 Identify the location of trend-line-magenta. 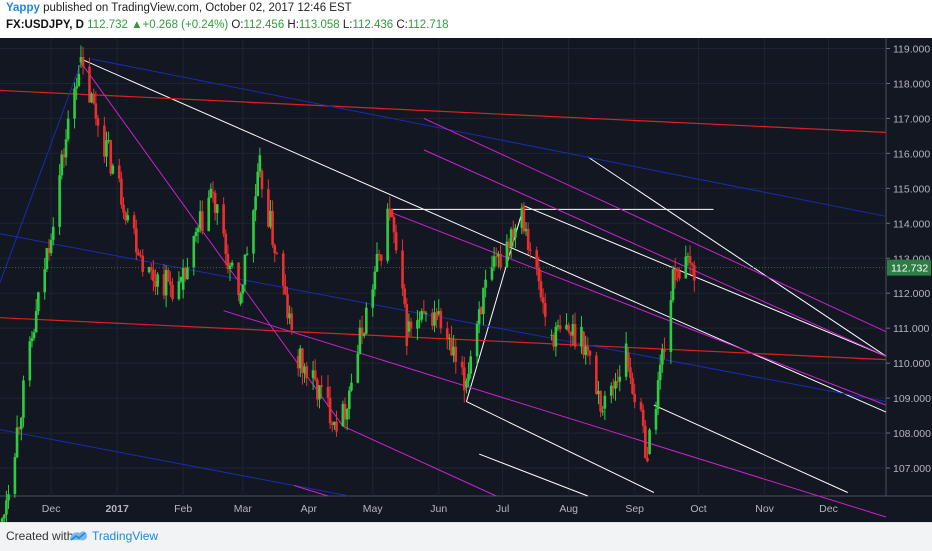
(419, 461).